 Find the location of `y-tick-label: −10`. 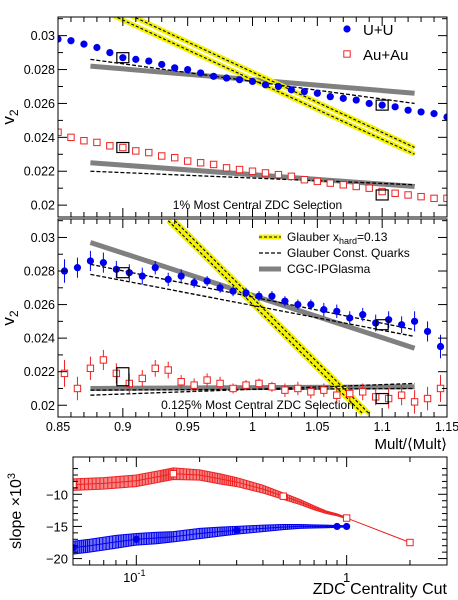

y-tick-label: −10 is located at coordinates (57, 494).